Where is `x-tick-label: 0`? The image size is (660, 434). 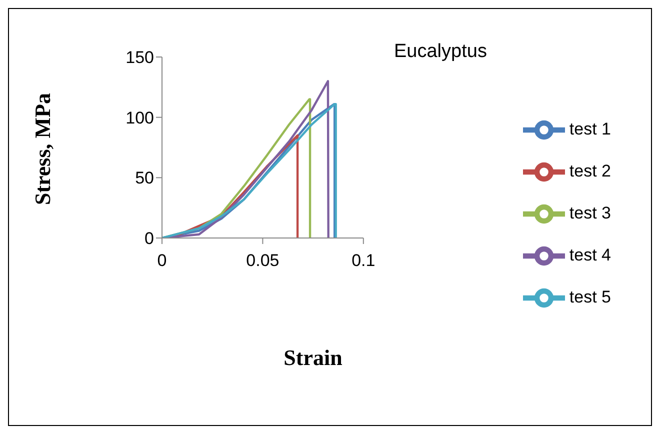 x-tick-label: 0 is located at coordinates (162, 260).